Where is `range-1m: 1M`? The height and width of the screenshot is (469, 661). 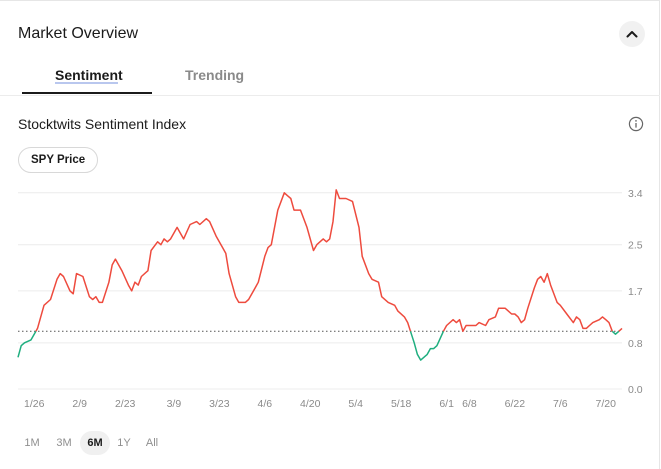 range-1m: 1M is located at coordinates (32, 443).